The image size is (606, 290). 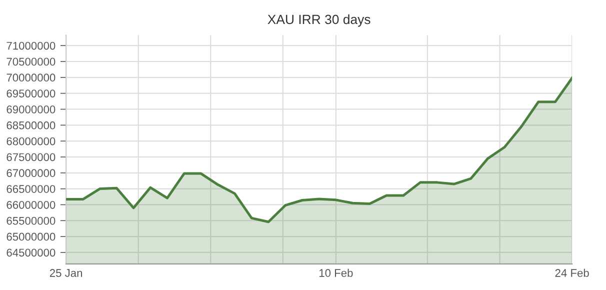 I want to click on y-tick-label: 67500000, so click(x=31, y=157).